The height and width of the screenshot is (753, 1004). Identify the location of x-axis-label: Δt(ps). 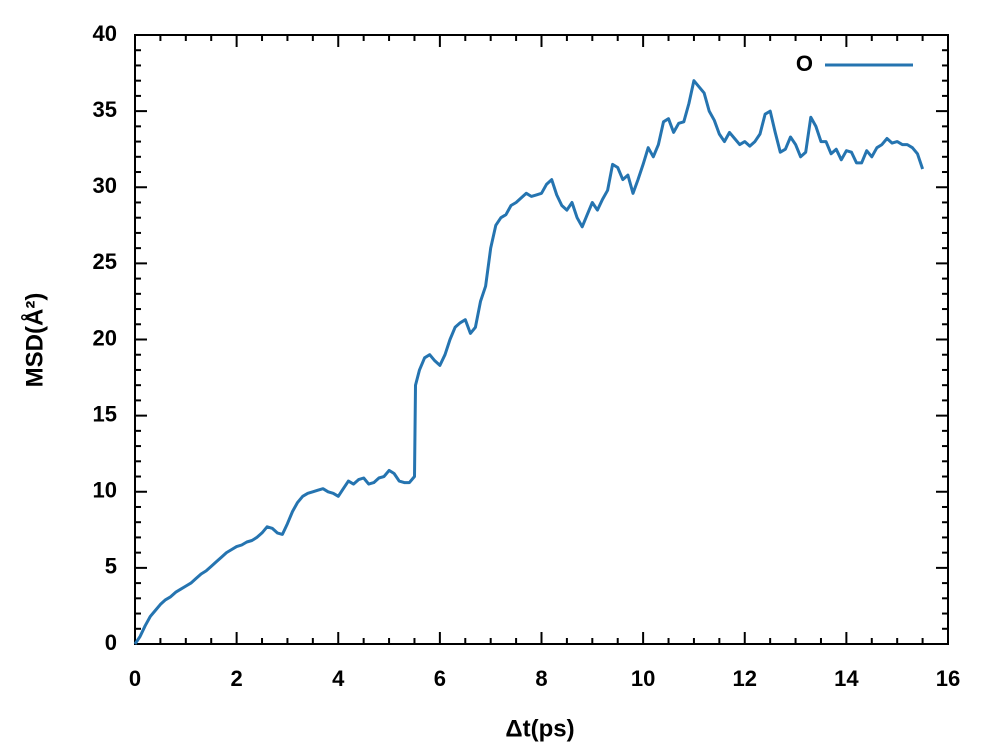
(539, 728).